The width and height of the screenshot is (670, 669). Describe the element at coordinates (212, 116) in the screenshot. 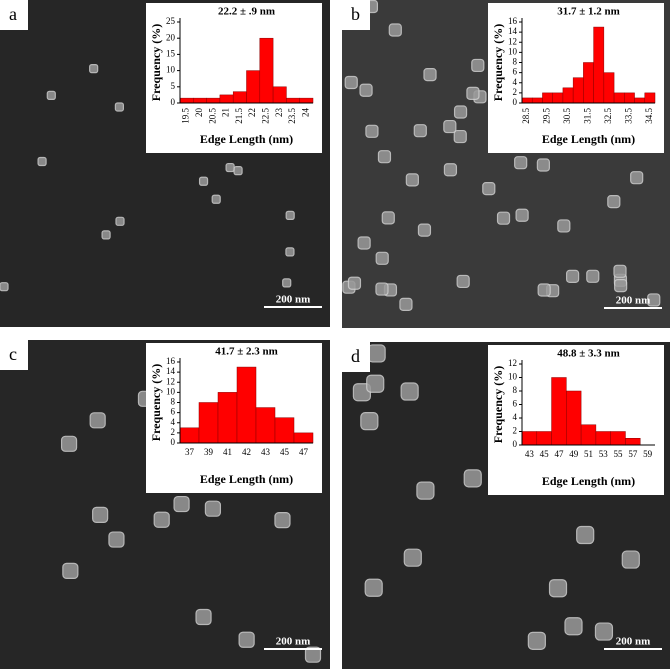

I see `x-tick-label: 20.5` at that location.